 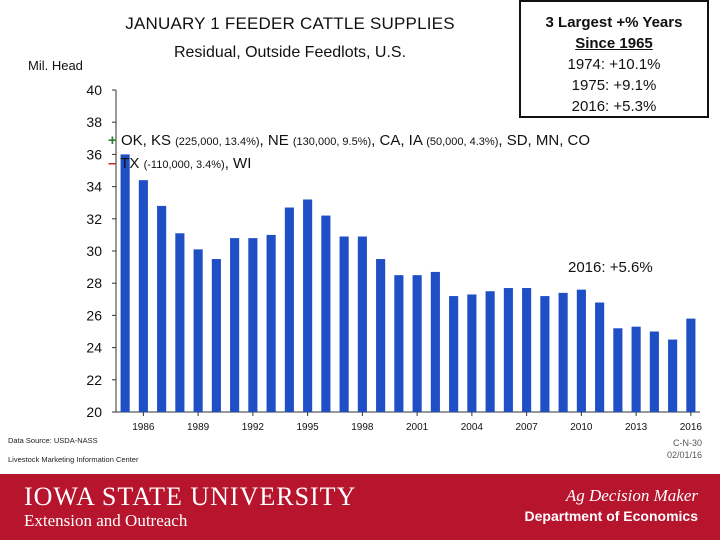 What do you see at coordinates (112, 163) in the screenshot?
I see `minus-icon: –` at bounding box center [112, 163].